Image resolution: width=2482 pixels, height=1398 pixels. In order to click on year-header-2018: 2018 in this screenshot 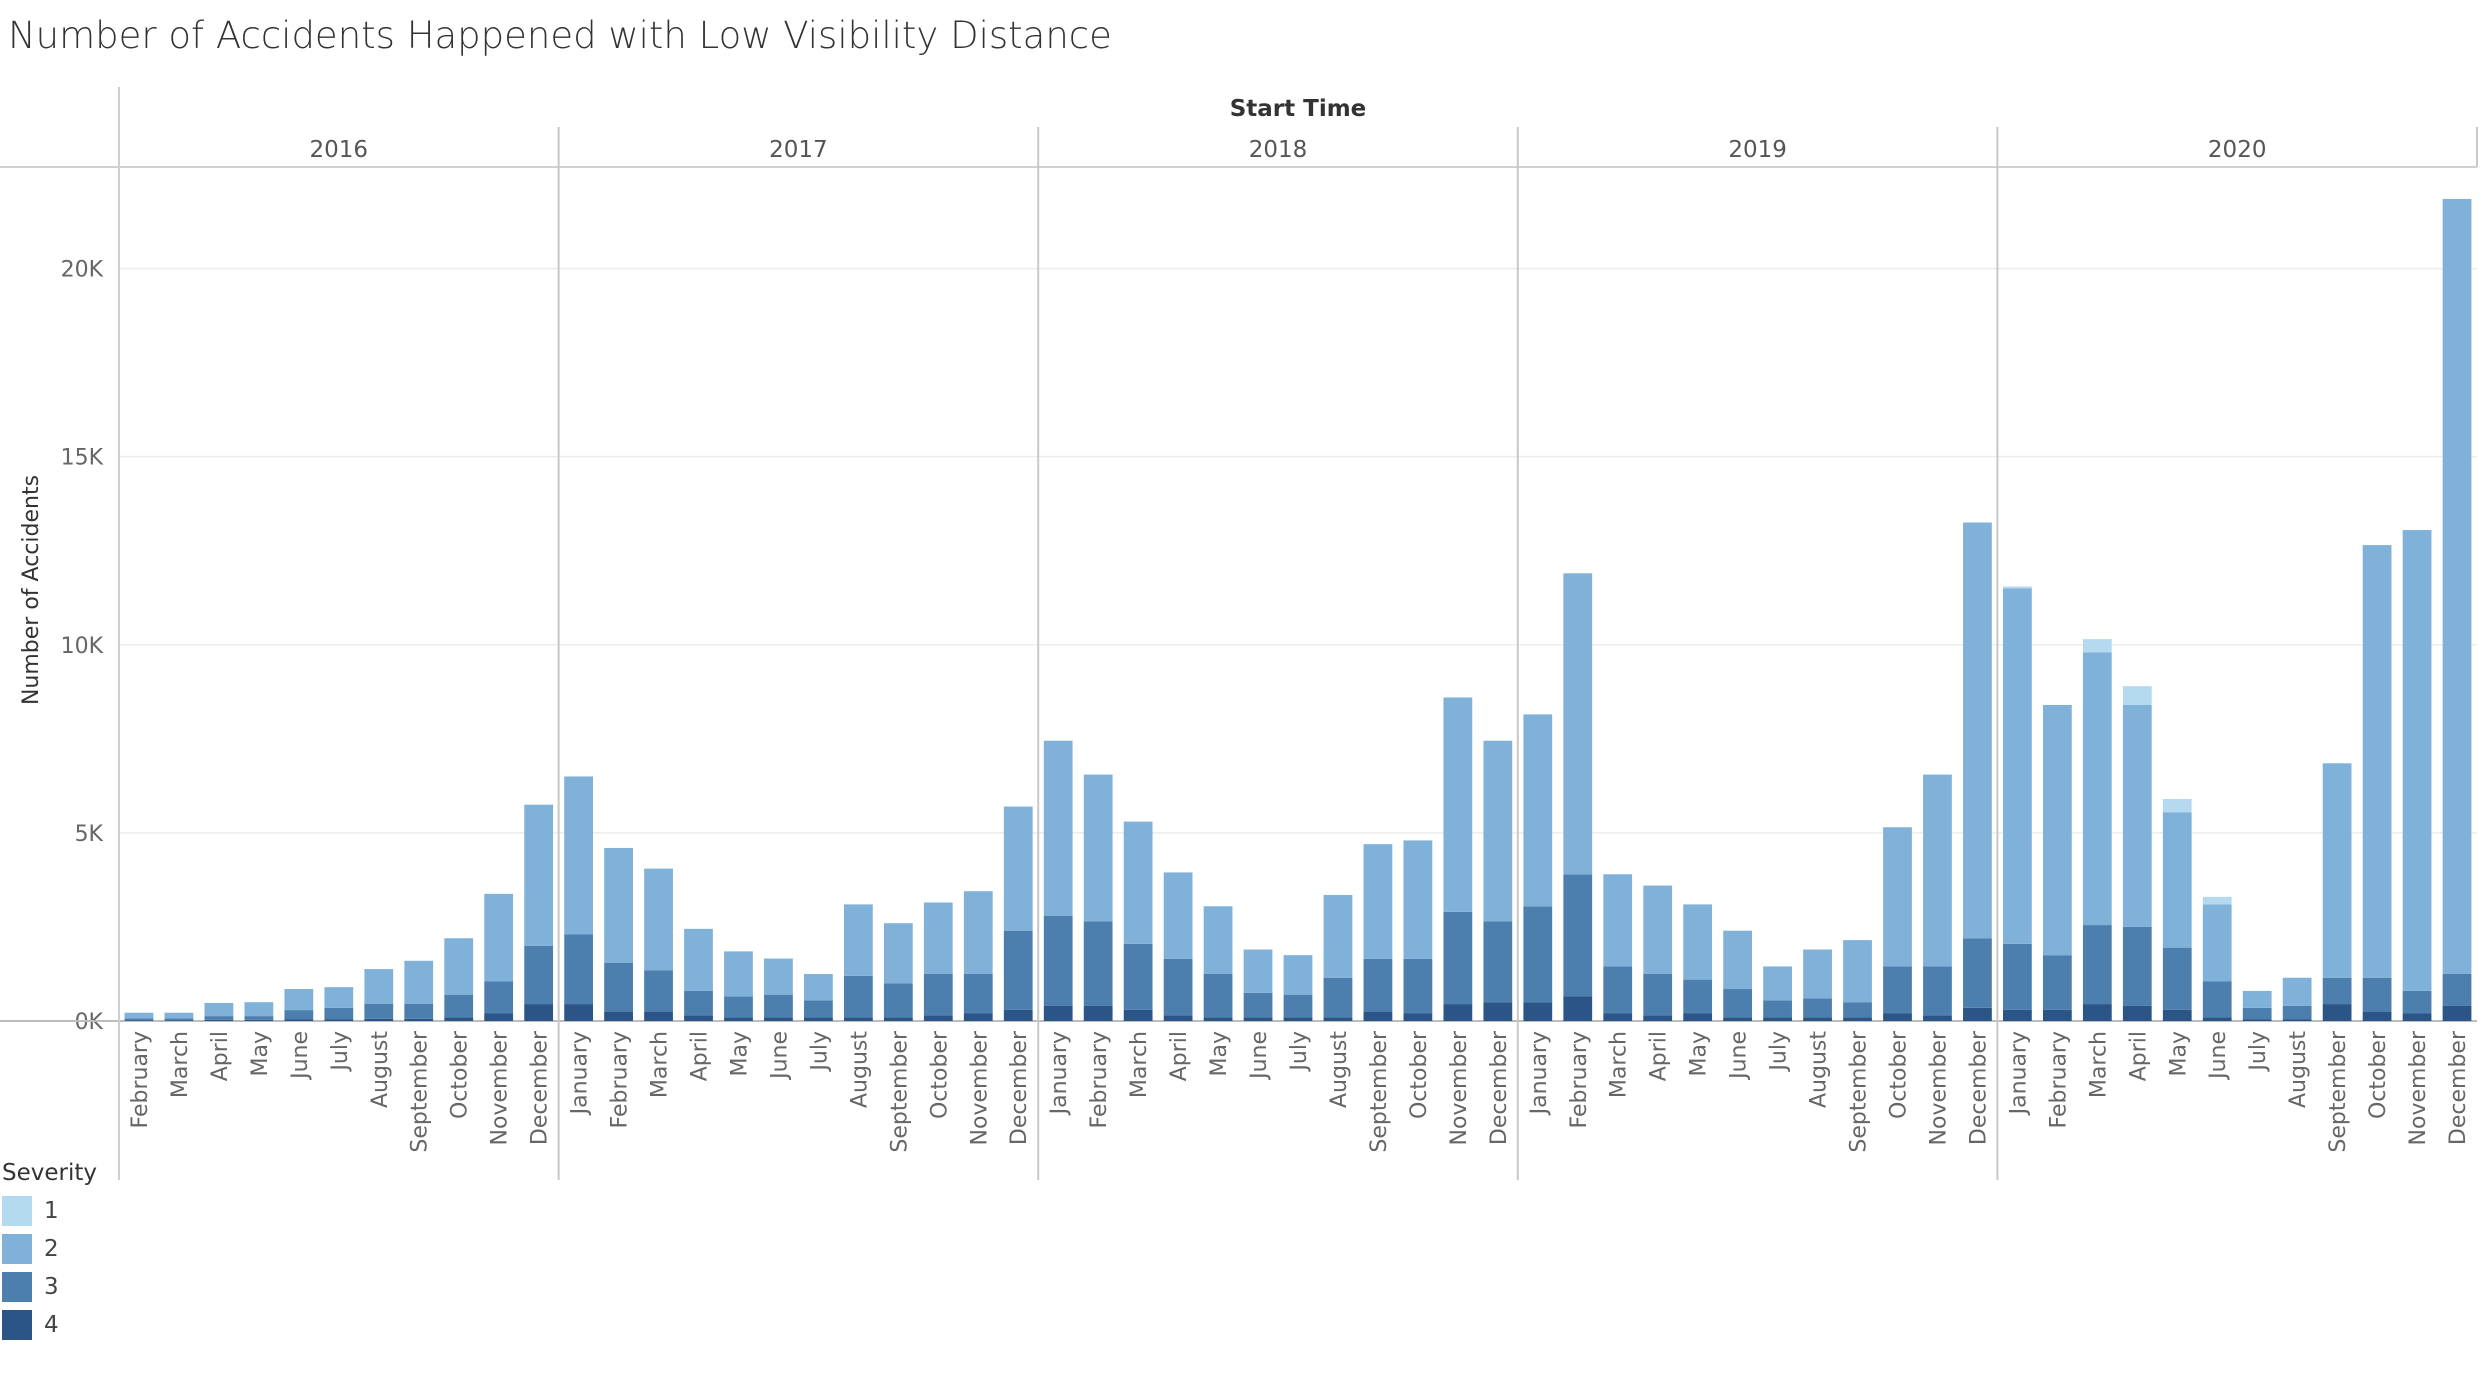, I will do `click(1278, 150)`.